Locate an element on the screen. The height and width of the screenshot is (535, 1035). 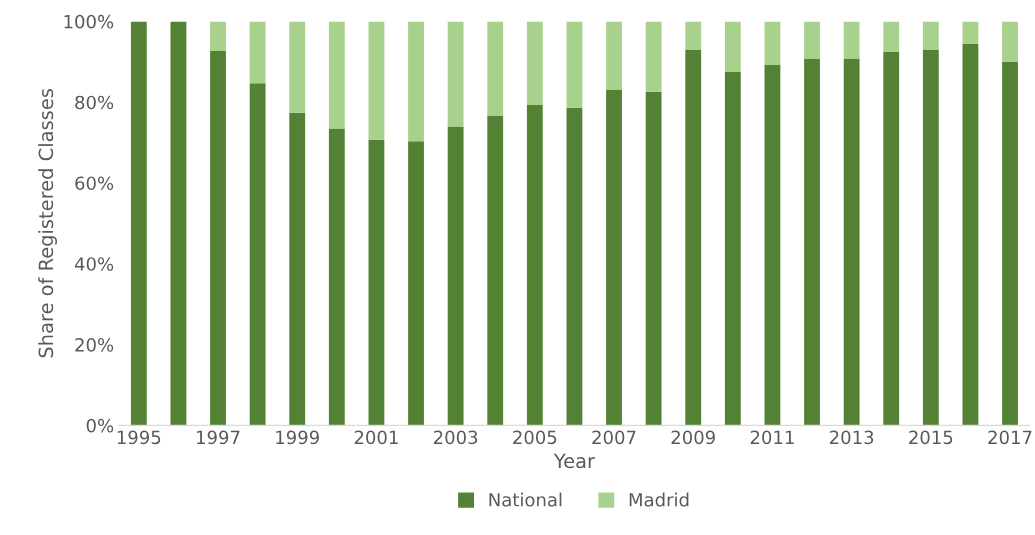
x-tick-label: 1997 is located at coordinates (218, 437).